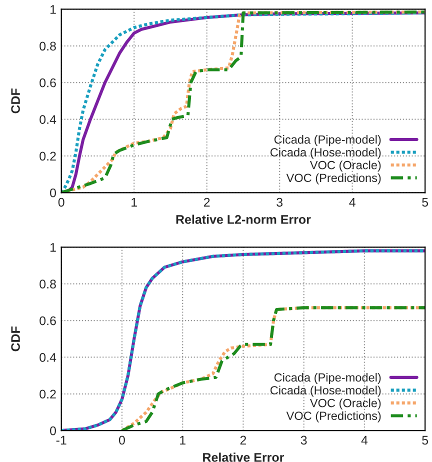 The height and width of the screenshot is (462, 432). I want to click on x-axis-title: Relative Error, so click(243, 457).